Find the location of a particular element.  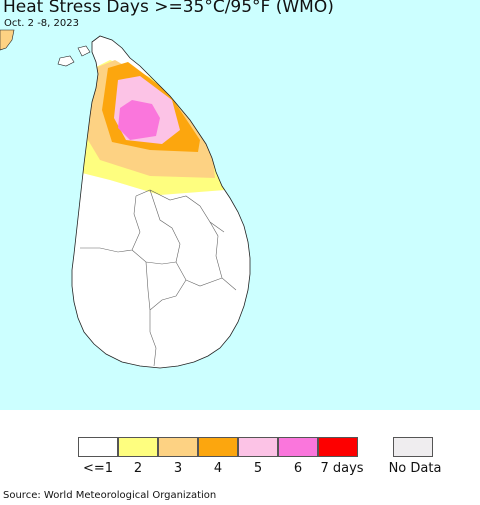

legend-label-3: 3 is located at coordinates (178, 468).